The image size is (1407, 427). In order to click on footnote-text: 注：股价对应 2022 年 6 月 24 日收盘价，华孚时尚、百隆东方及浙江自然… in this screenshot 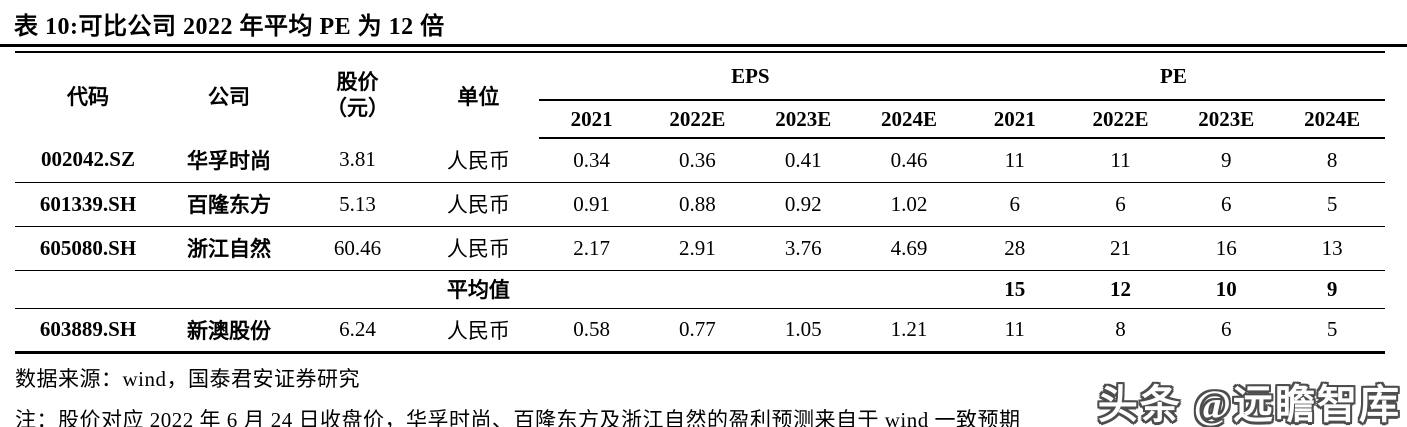, I will do `click(518, 417)`.